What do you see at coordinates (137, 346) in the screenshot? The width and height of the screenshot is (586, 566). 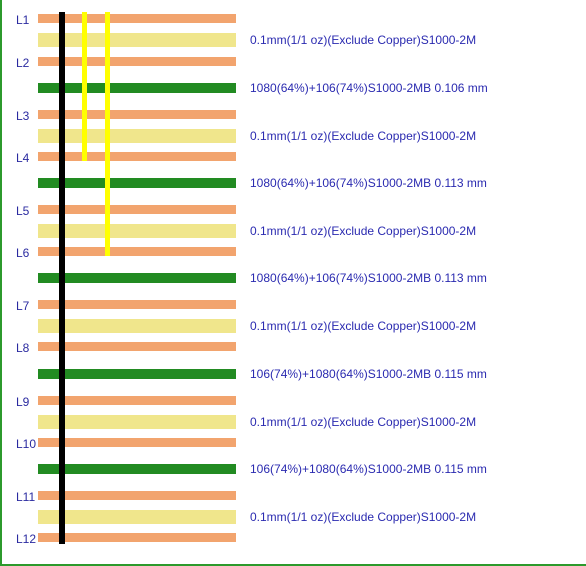 I see `copper-layer-l8` at bounding box center [137, 346].